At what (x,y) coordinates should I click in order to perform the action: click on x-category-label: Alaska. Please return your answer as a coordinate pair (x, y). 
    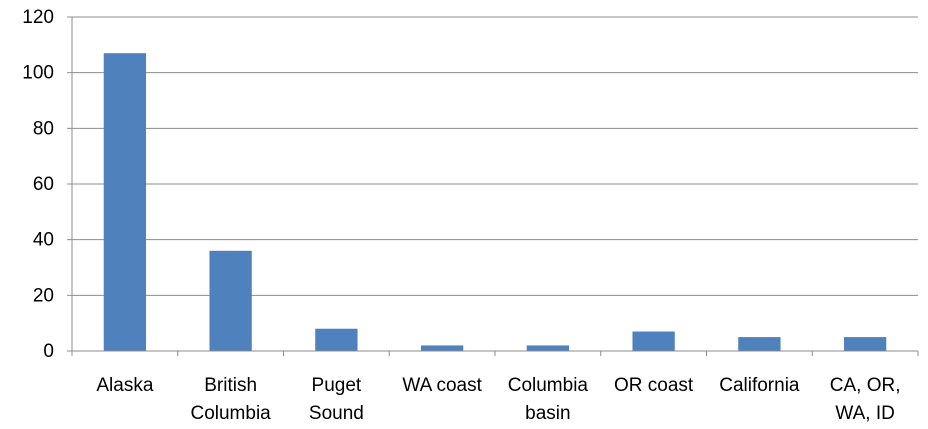
    Looking at the image, I should click on (124, 385).